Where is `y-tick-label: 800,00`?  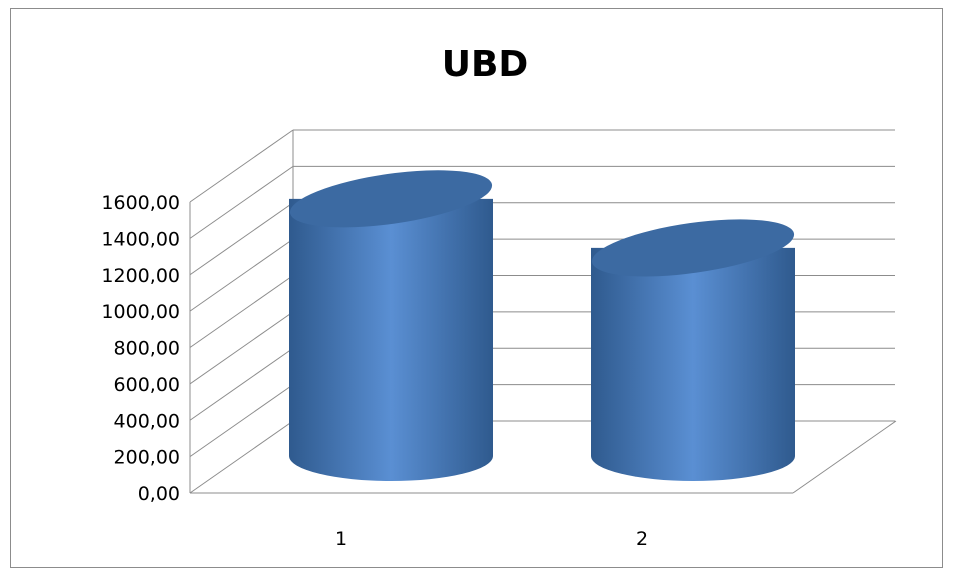
y-tick-label: 800,00 is located at coordinates (147, 349).